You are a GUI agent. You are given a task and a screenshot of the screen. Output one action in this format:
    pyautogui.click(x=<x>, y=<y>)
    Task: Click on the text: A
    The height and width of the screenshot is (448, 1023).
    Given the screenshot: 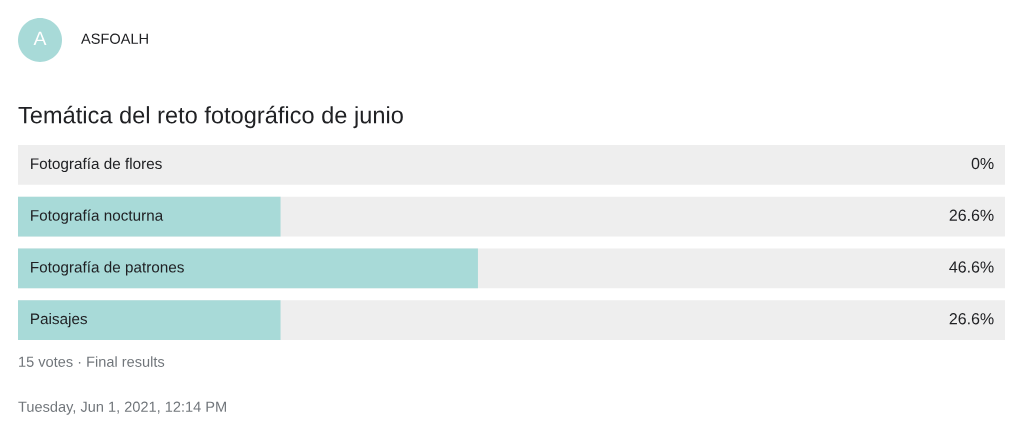 What is the action you would take?
    pyautogui.click(x=40, y=38)
    